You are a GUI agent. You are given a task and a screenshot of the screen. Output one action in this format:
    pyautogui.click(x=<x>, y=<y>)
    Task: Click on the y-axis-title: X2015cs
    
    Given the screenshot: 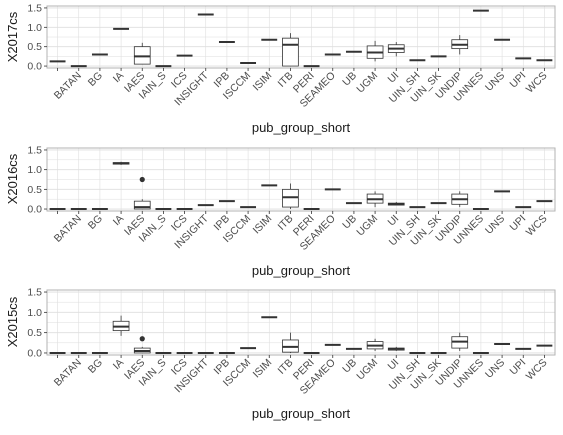 What is the action you would take?
    pyautogui.click(x=12, y=321)
    